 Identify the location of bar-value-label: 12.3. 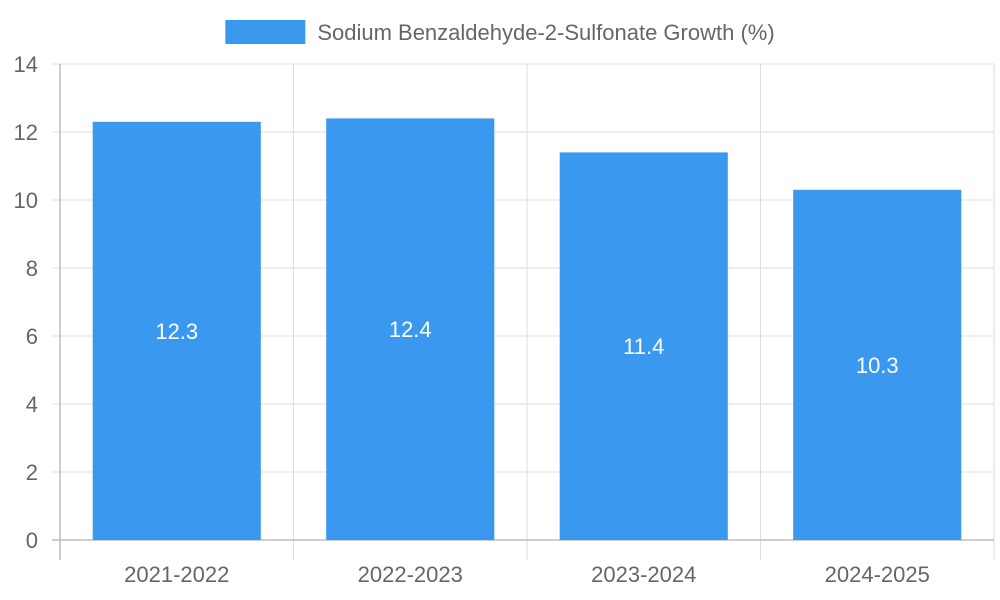
(176, 331).